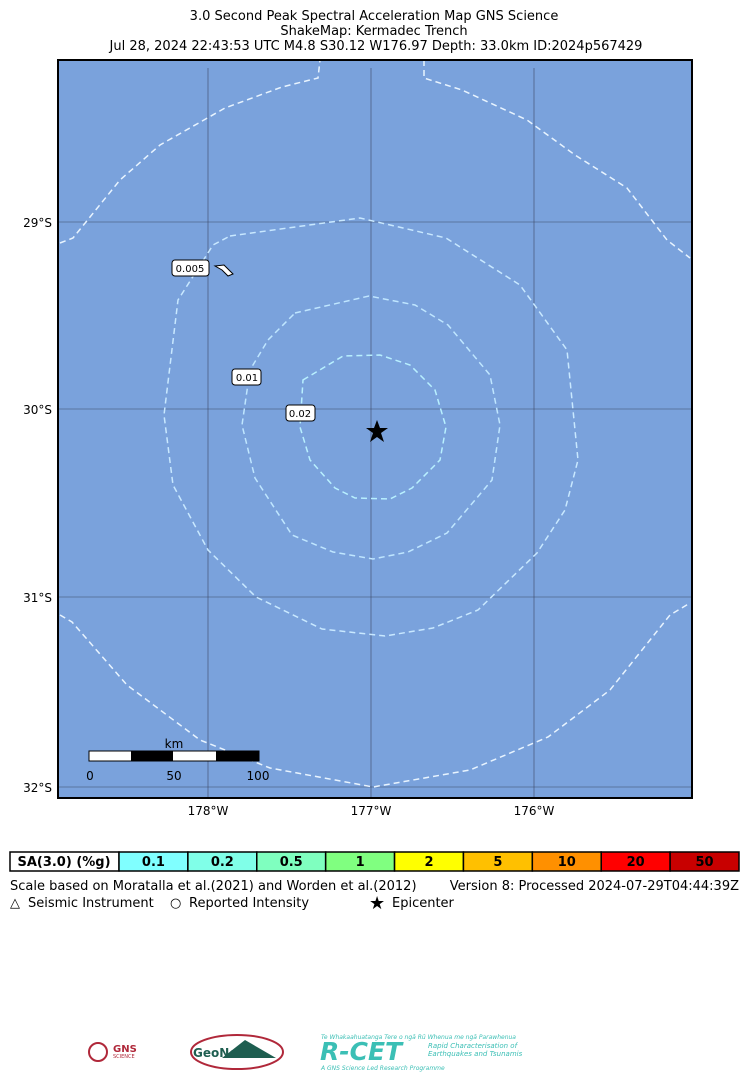 Image resolution: width=749 pixels, height=1086 pixels. I want to click on legend-label: 0.2, so click(222, 862).